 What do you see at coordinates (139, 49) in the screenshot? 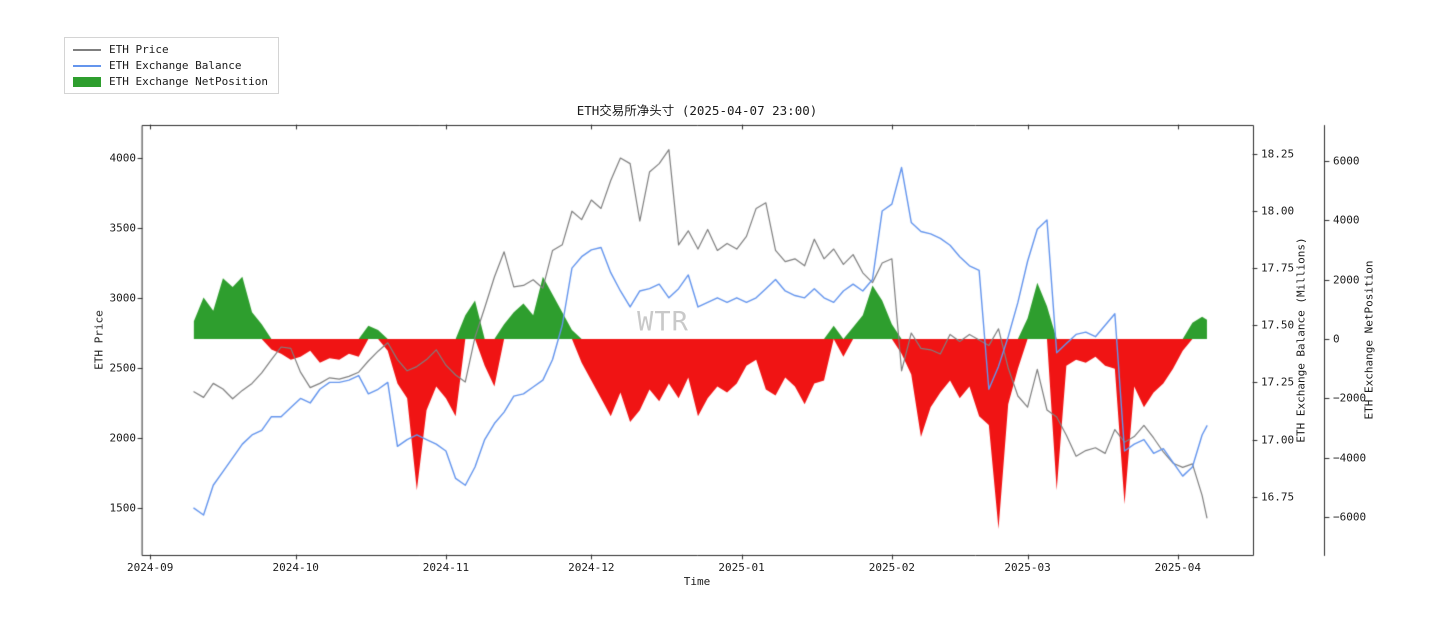
I see `legend-label: ETH Price` at bounding box center [139, 49].